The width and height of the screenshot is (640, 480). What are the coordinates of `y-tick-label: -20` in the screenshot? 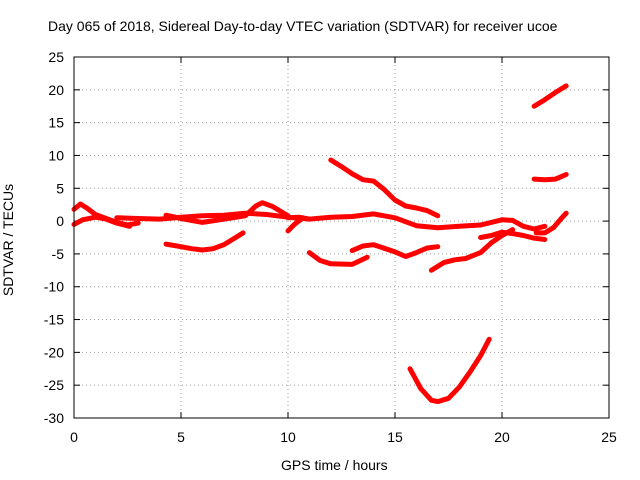 It's located at (54, 352).